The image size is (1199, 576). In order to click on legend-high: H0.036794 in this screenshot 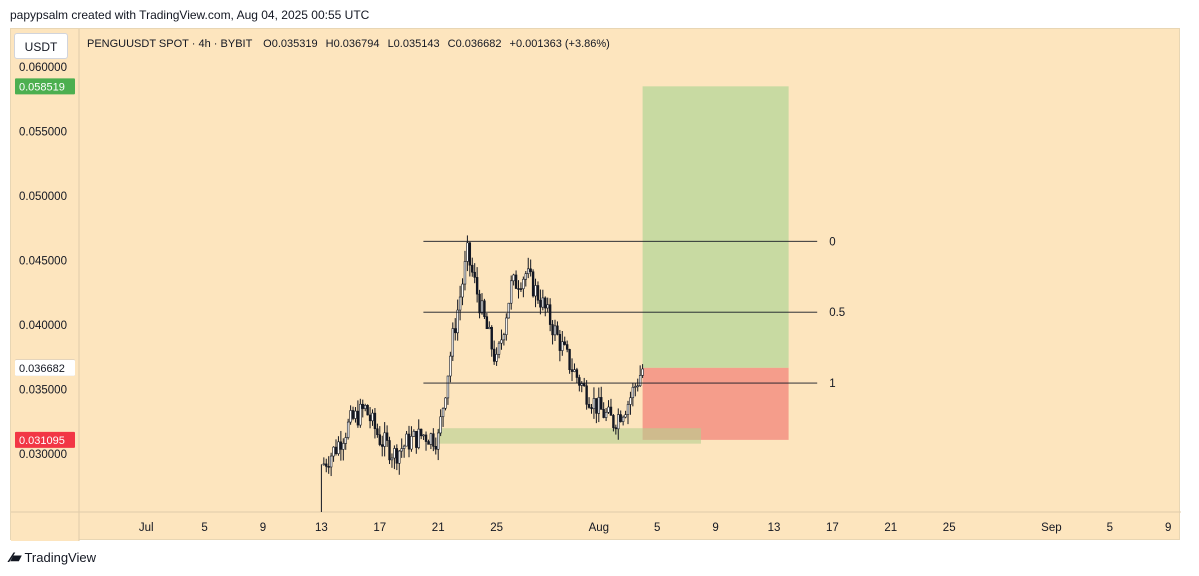, I will do `click(352, 44)`.